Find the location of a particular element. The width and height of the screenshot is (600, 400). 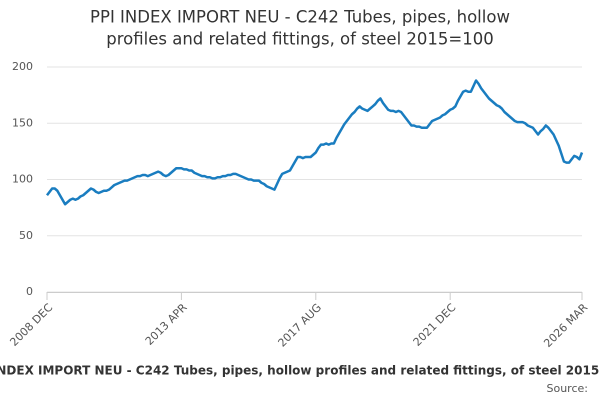

y-tick-label: 0 is located at coordinates (29, 291).